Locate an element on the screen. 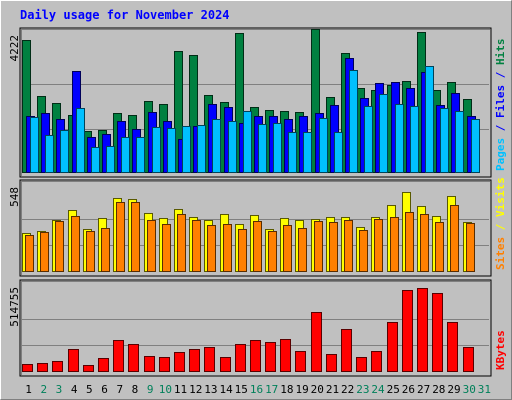  x-tick-label-day-12: 12 is located at coordinates (195, 389).